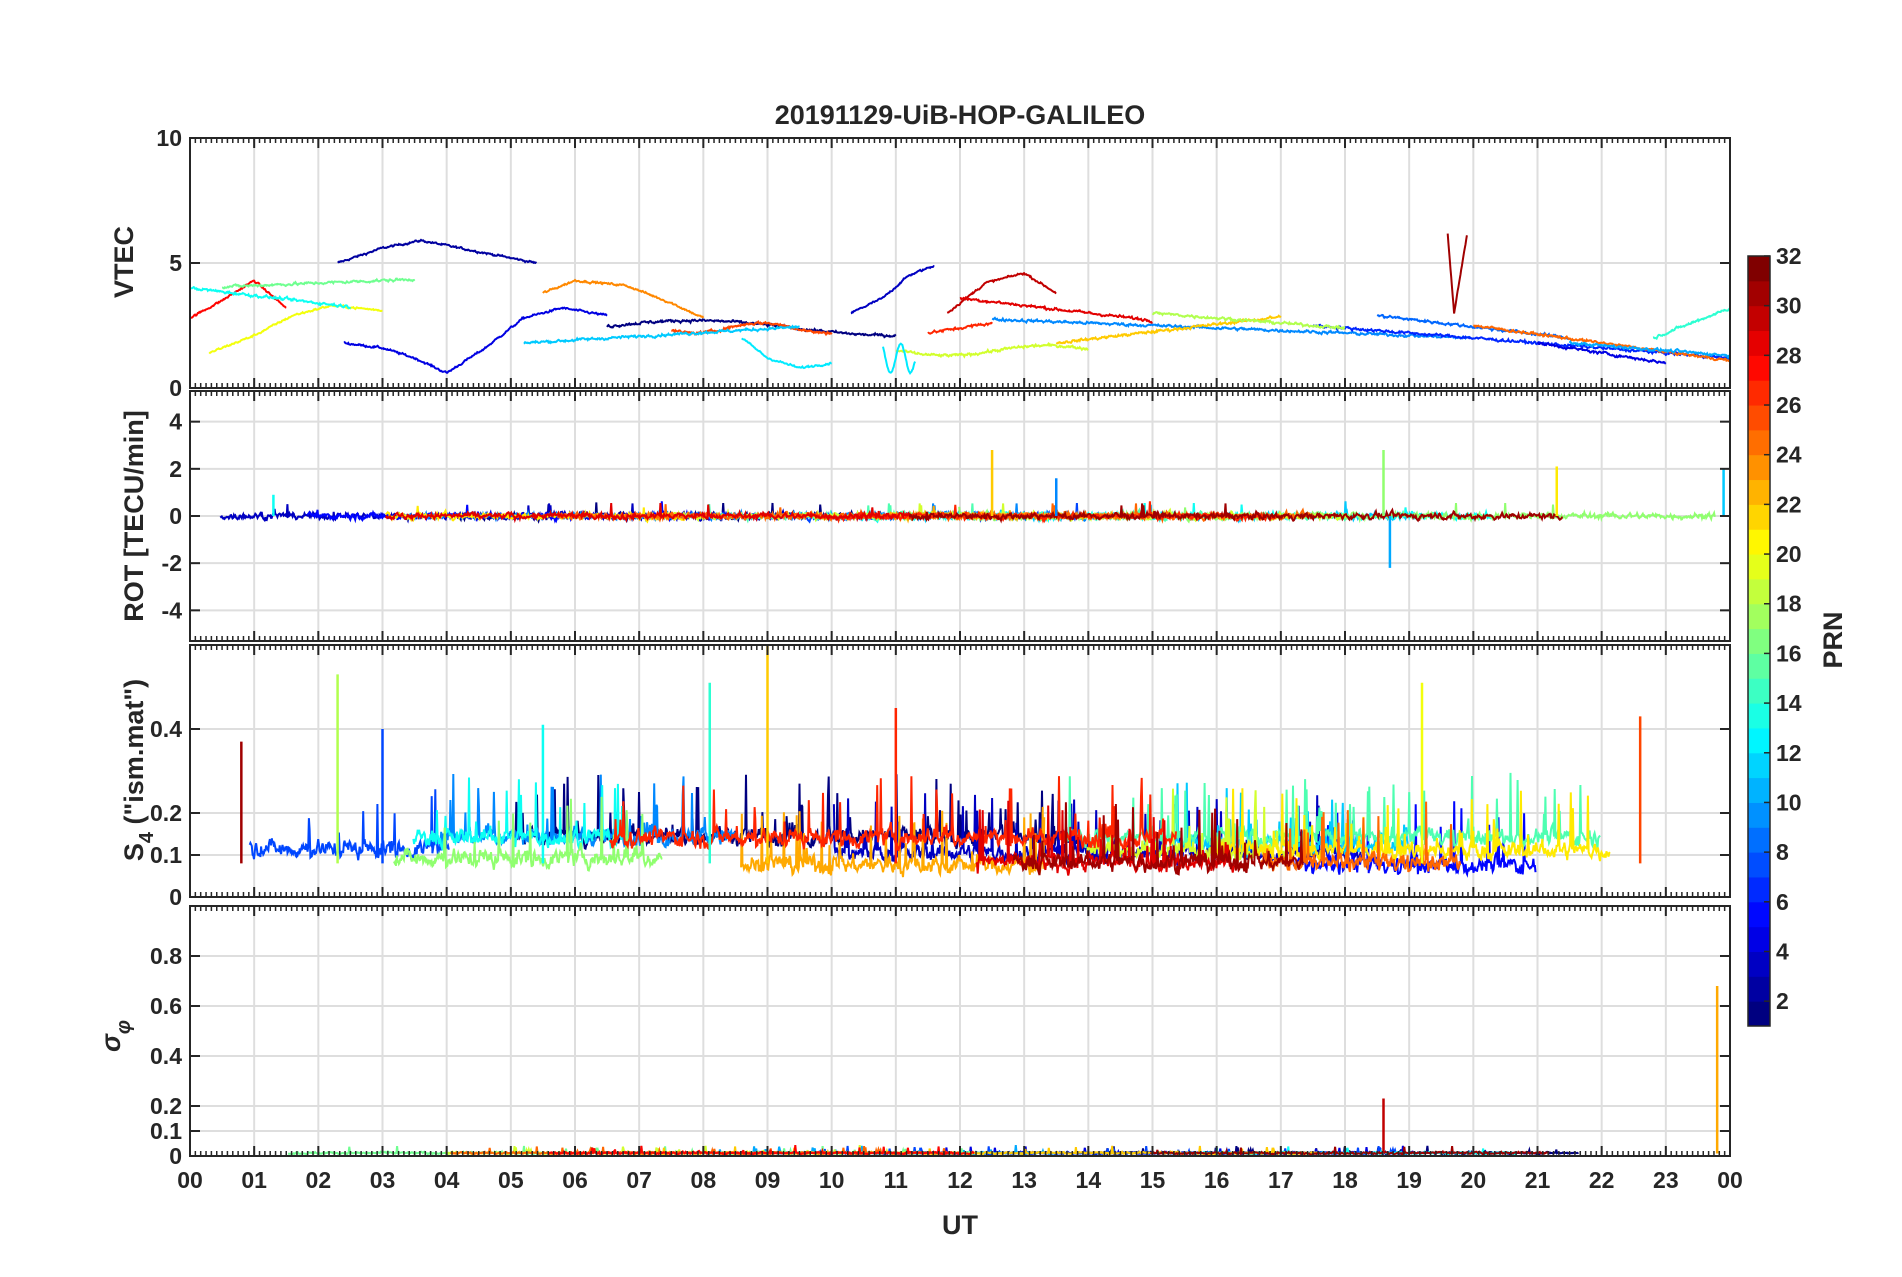 The width and height of the screenshot is (1902, 1277). Describe the element at coordinates (1789, 802) in the screenshot. I see `colorbar-tick-label: 10` at that location.